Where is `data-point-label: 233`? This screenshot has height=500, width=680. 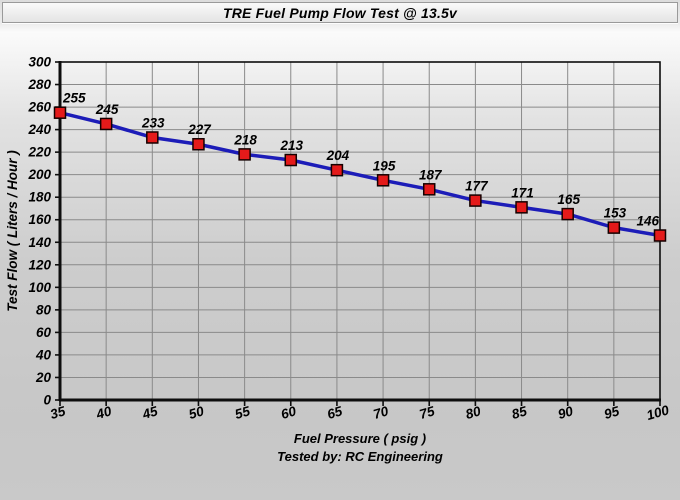
data-point-label: 233 is located at coordinates (153, 122).